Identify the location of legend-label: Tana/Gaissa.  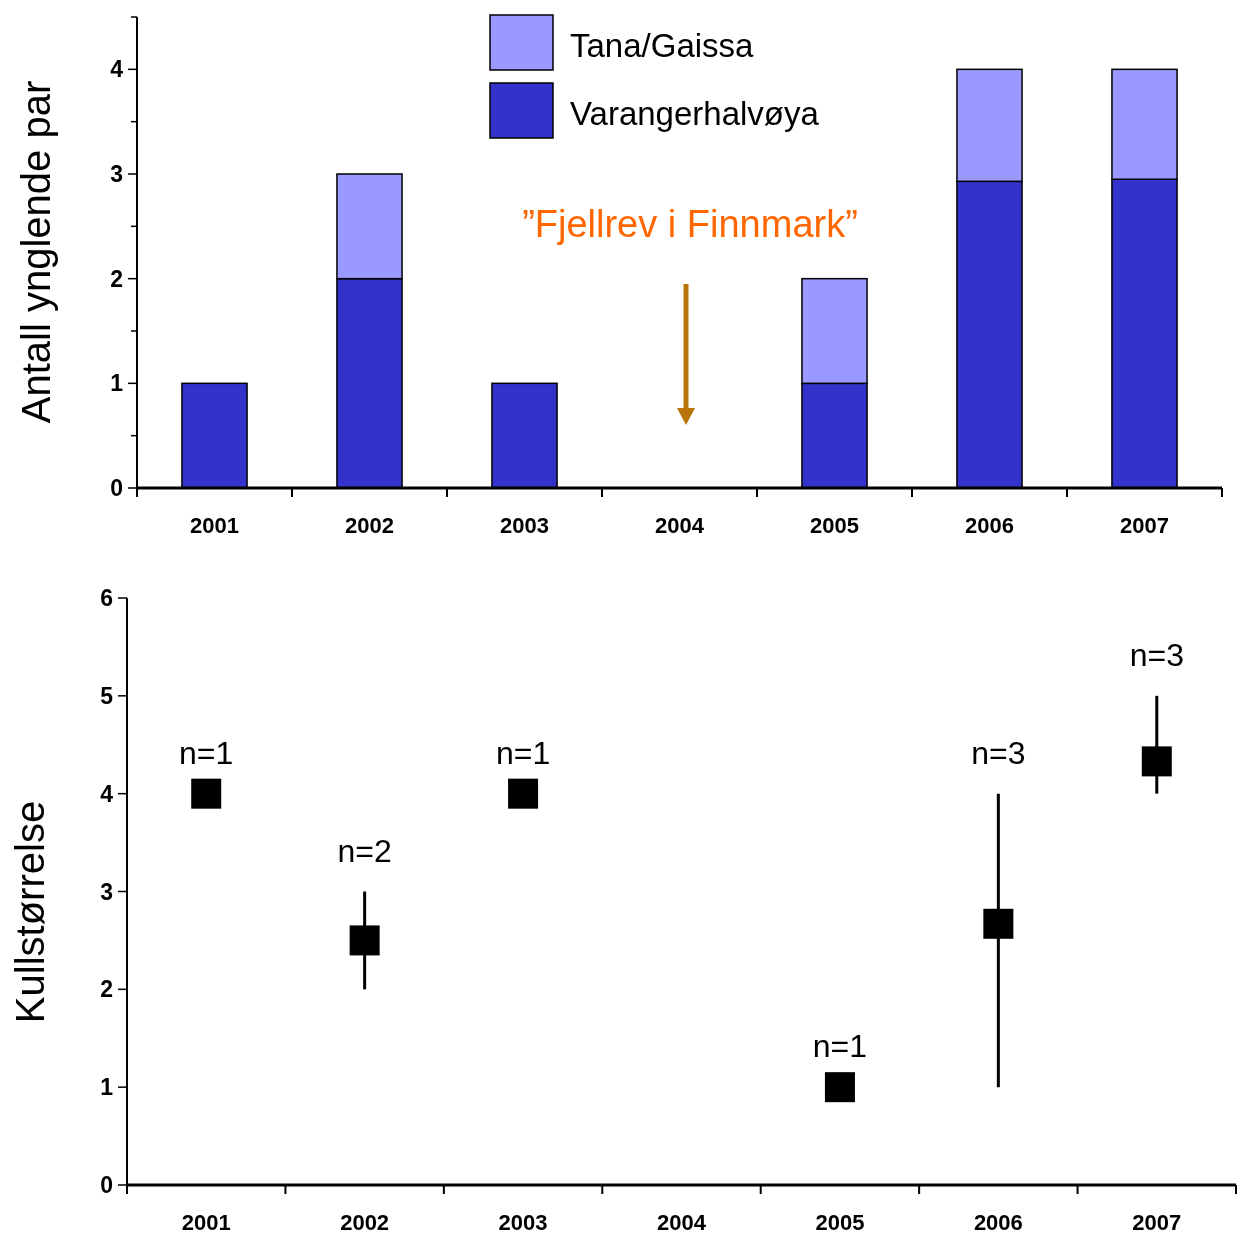
(662, 45).